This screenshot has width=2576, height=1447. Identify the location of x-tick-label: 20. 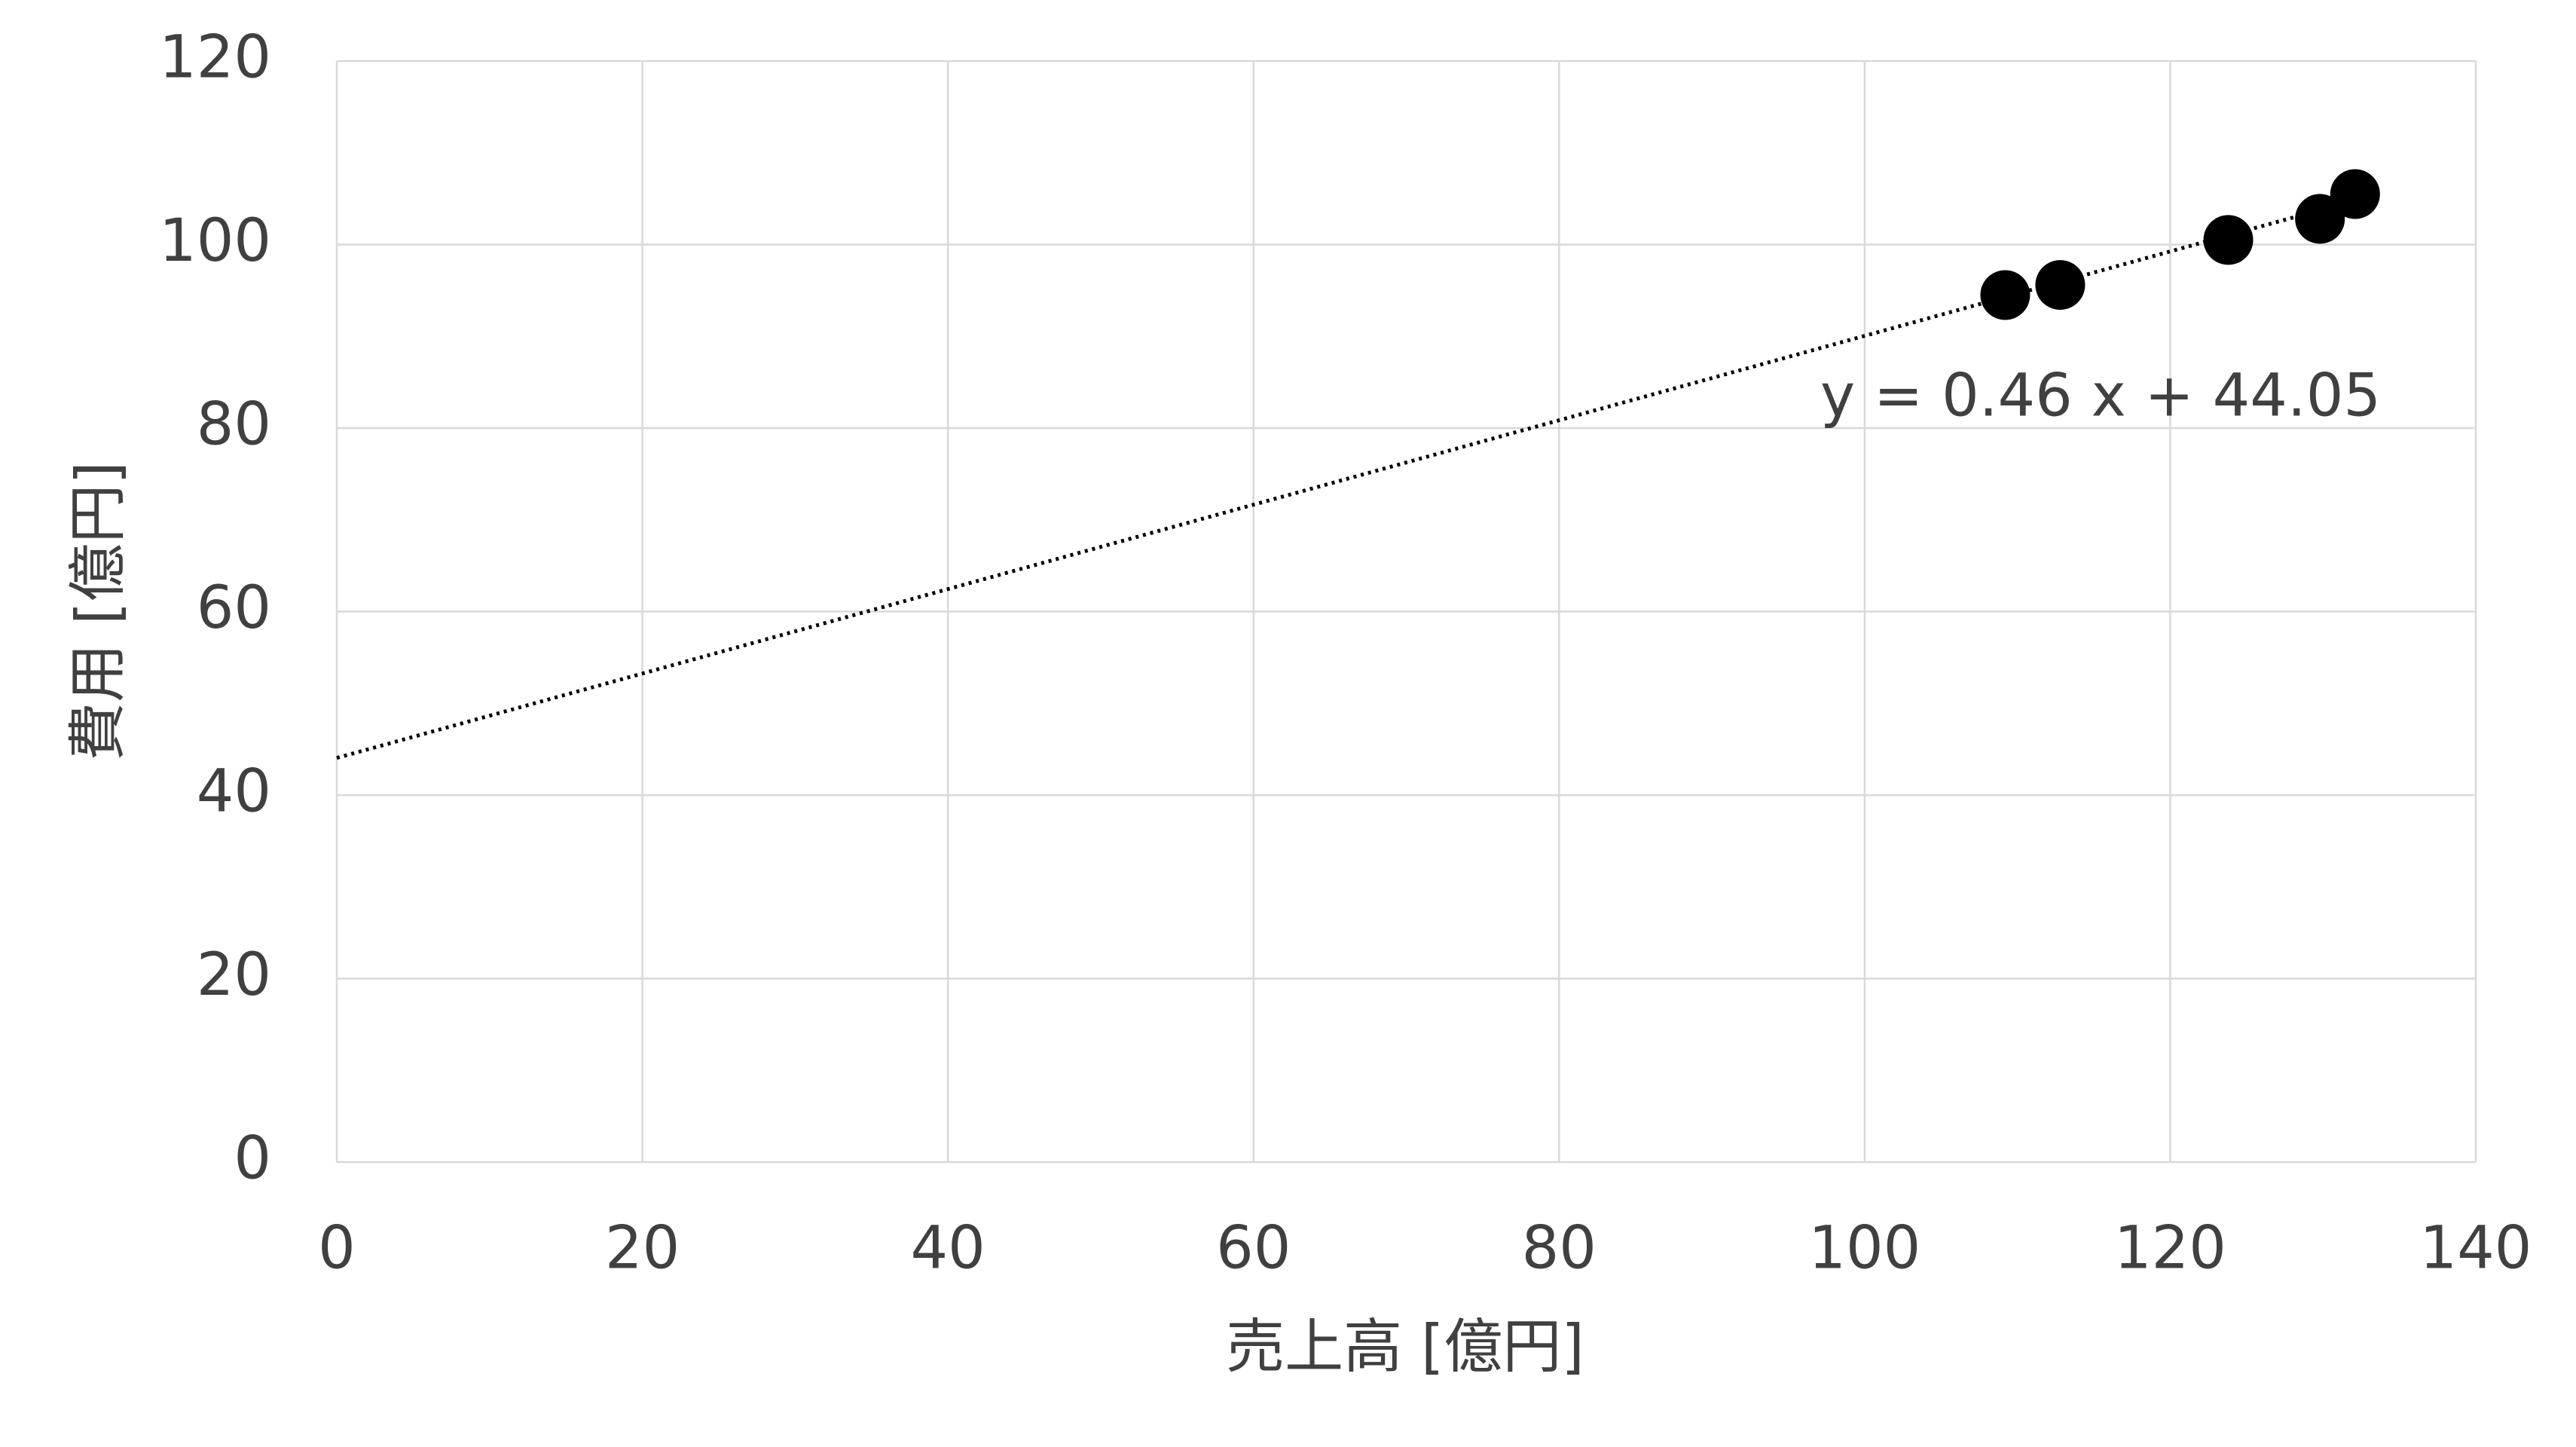
(642, 1248).